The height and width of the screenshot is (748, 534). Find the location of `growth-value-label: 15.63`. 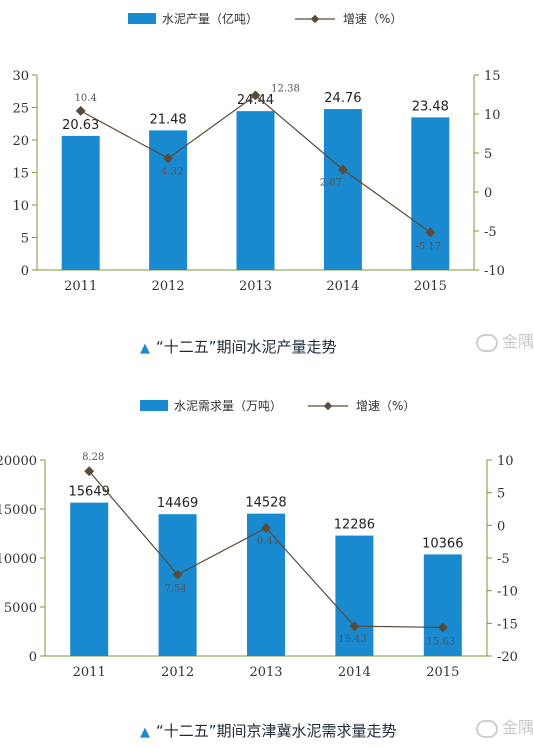

growth-value-label: 15.63 is located at coordinates (440, 641).